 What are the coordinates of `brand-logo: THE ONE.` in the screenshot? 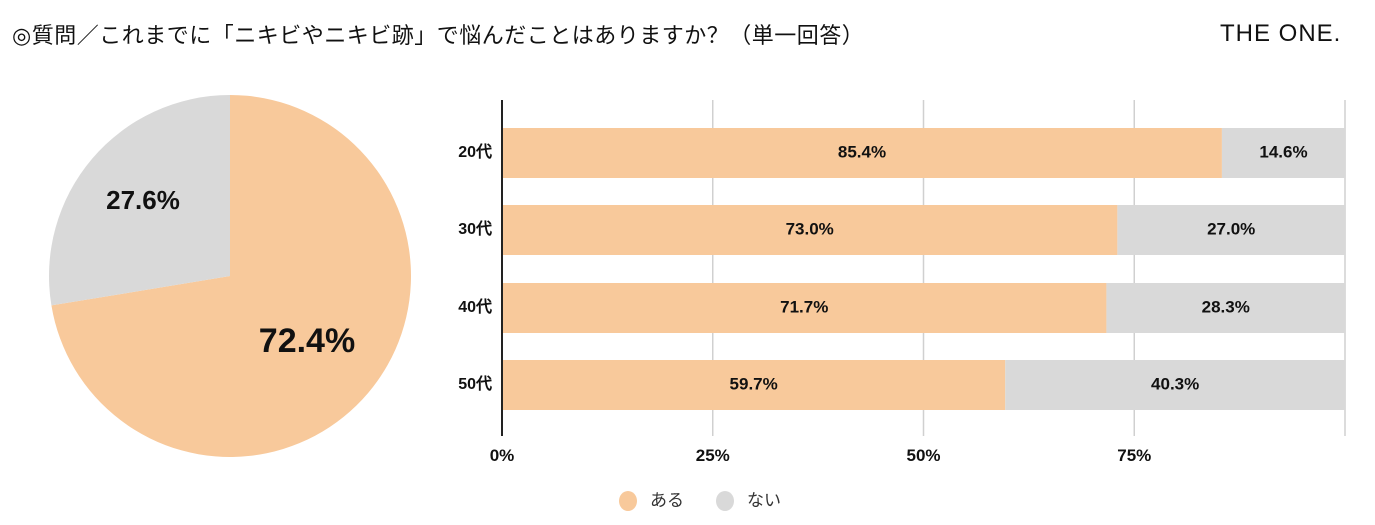 It's located at (1281, 33).